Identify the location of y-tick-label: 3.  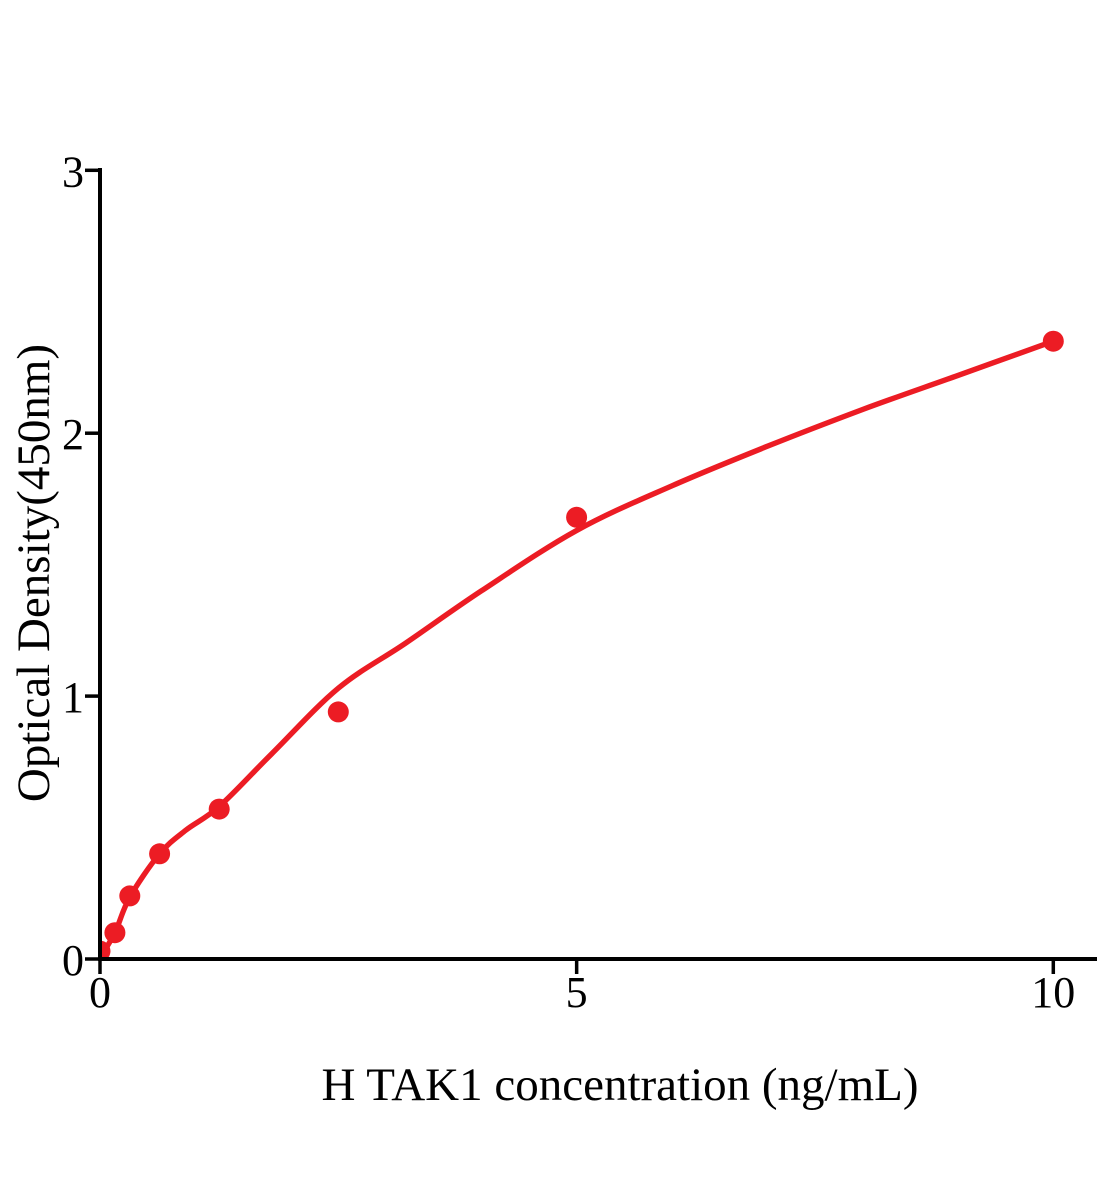
(73, 171).